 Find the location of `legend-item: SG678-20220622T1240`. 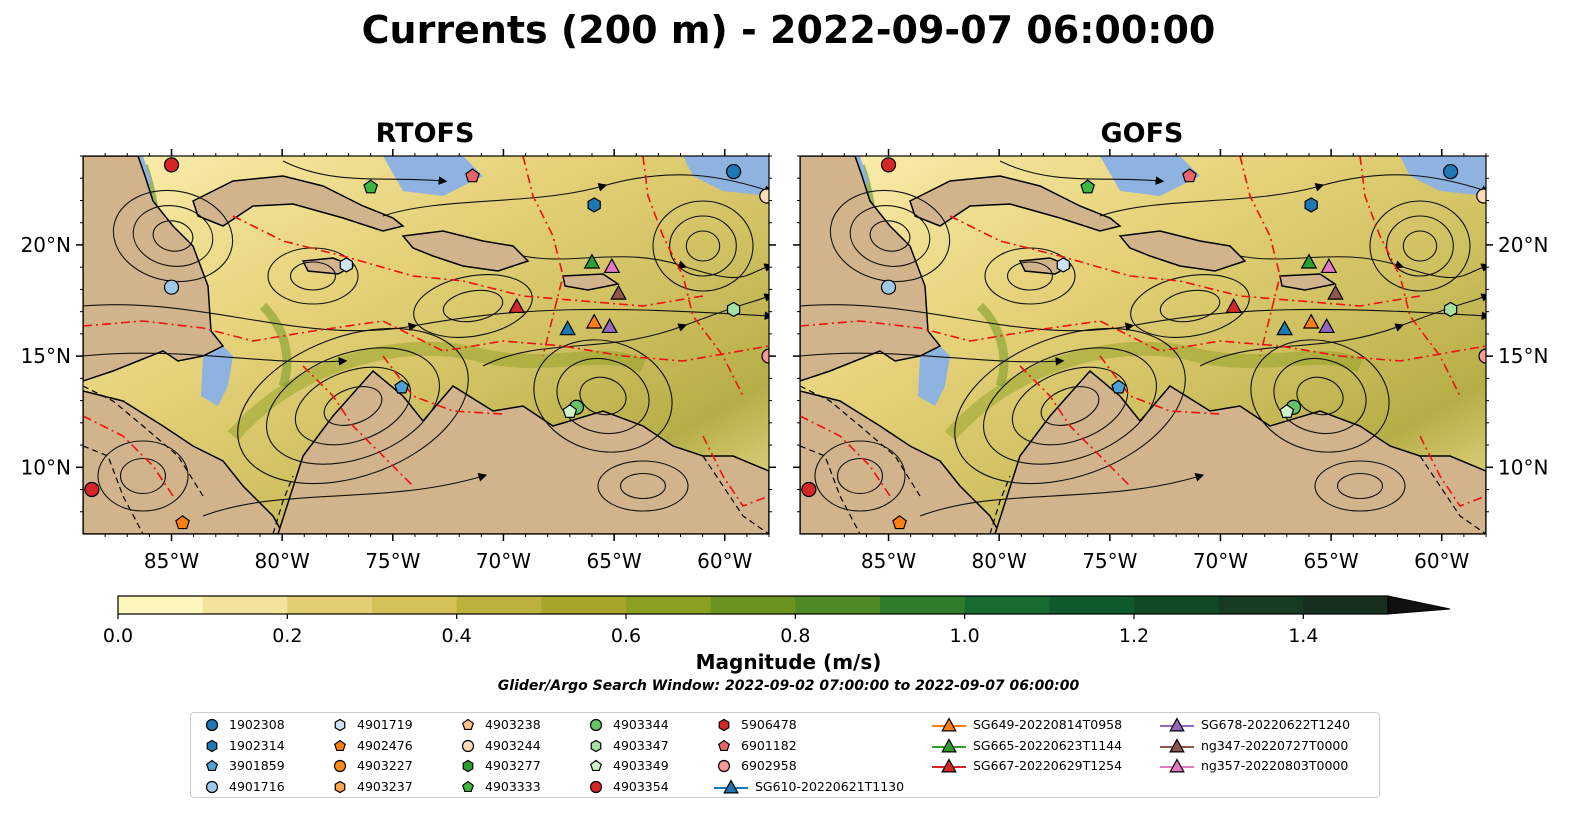

legend-item: SG678-20220622T1240 is located at coordinates (1254, 725).